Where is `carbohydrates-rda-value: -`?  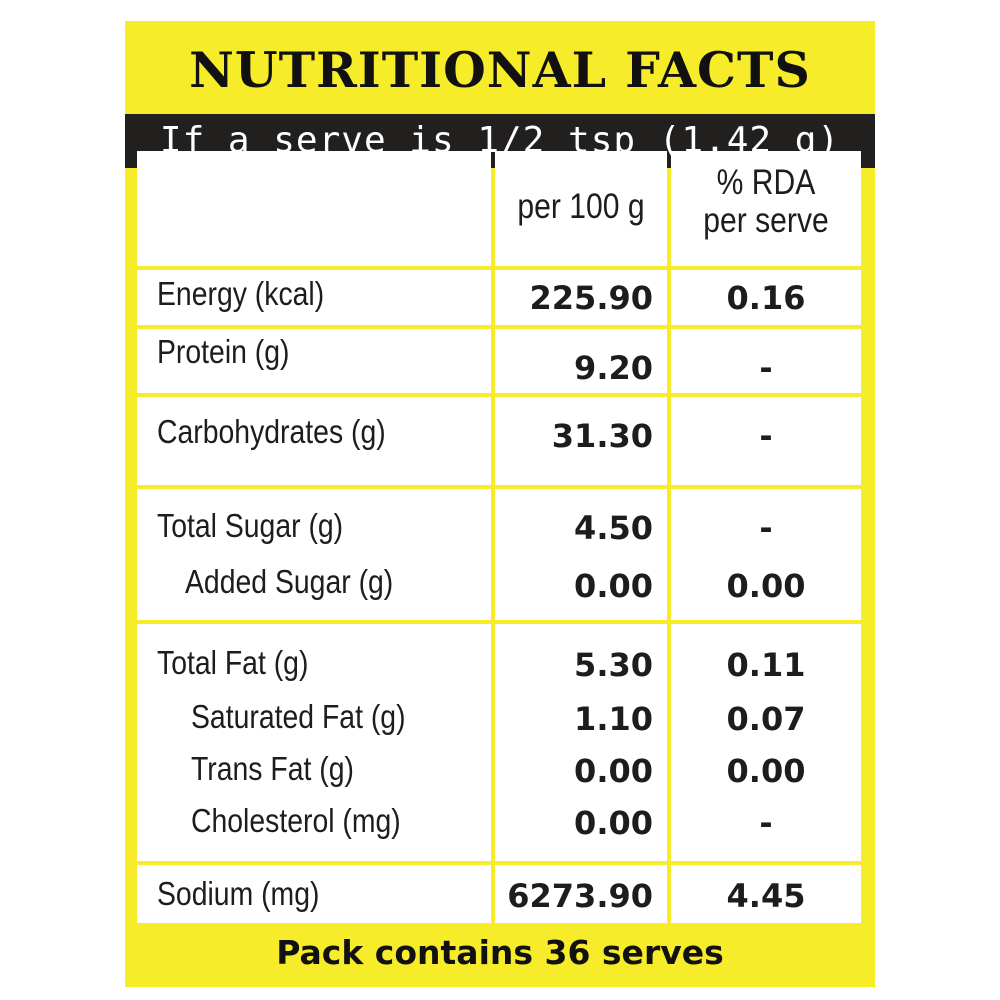
carbohydrates-rda-value: - is located at coordinates (766, 436).